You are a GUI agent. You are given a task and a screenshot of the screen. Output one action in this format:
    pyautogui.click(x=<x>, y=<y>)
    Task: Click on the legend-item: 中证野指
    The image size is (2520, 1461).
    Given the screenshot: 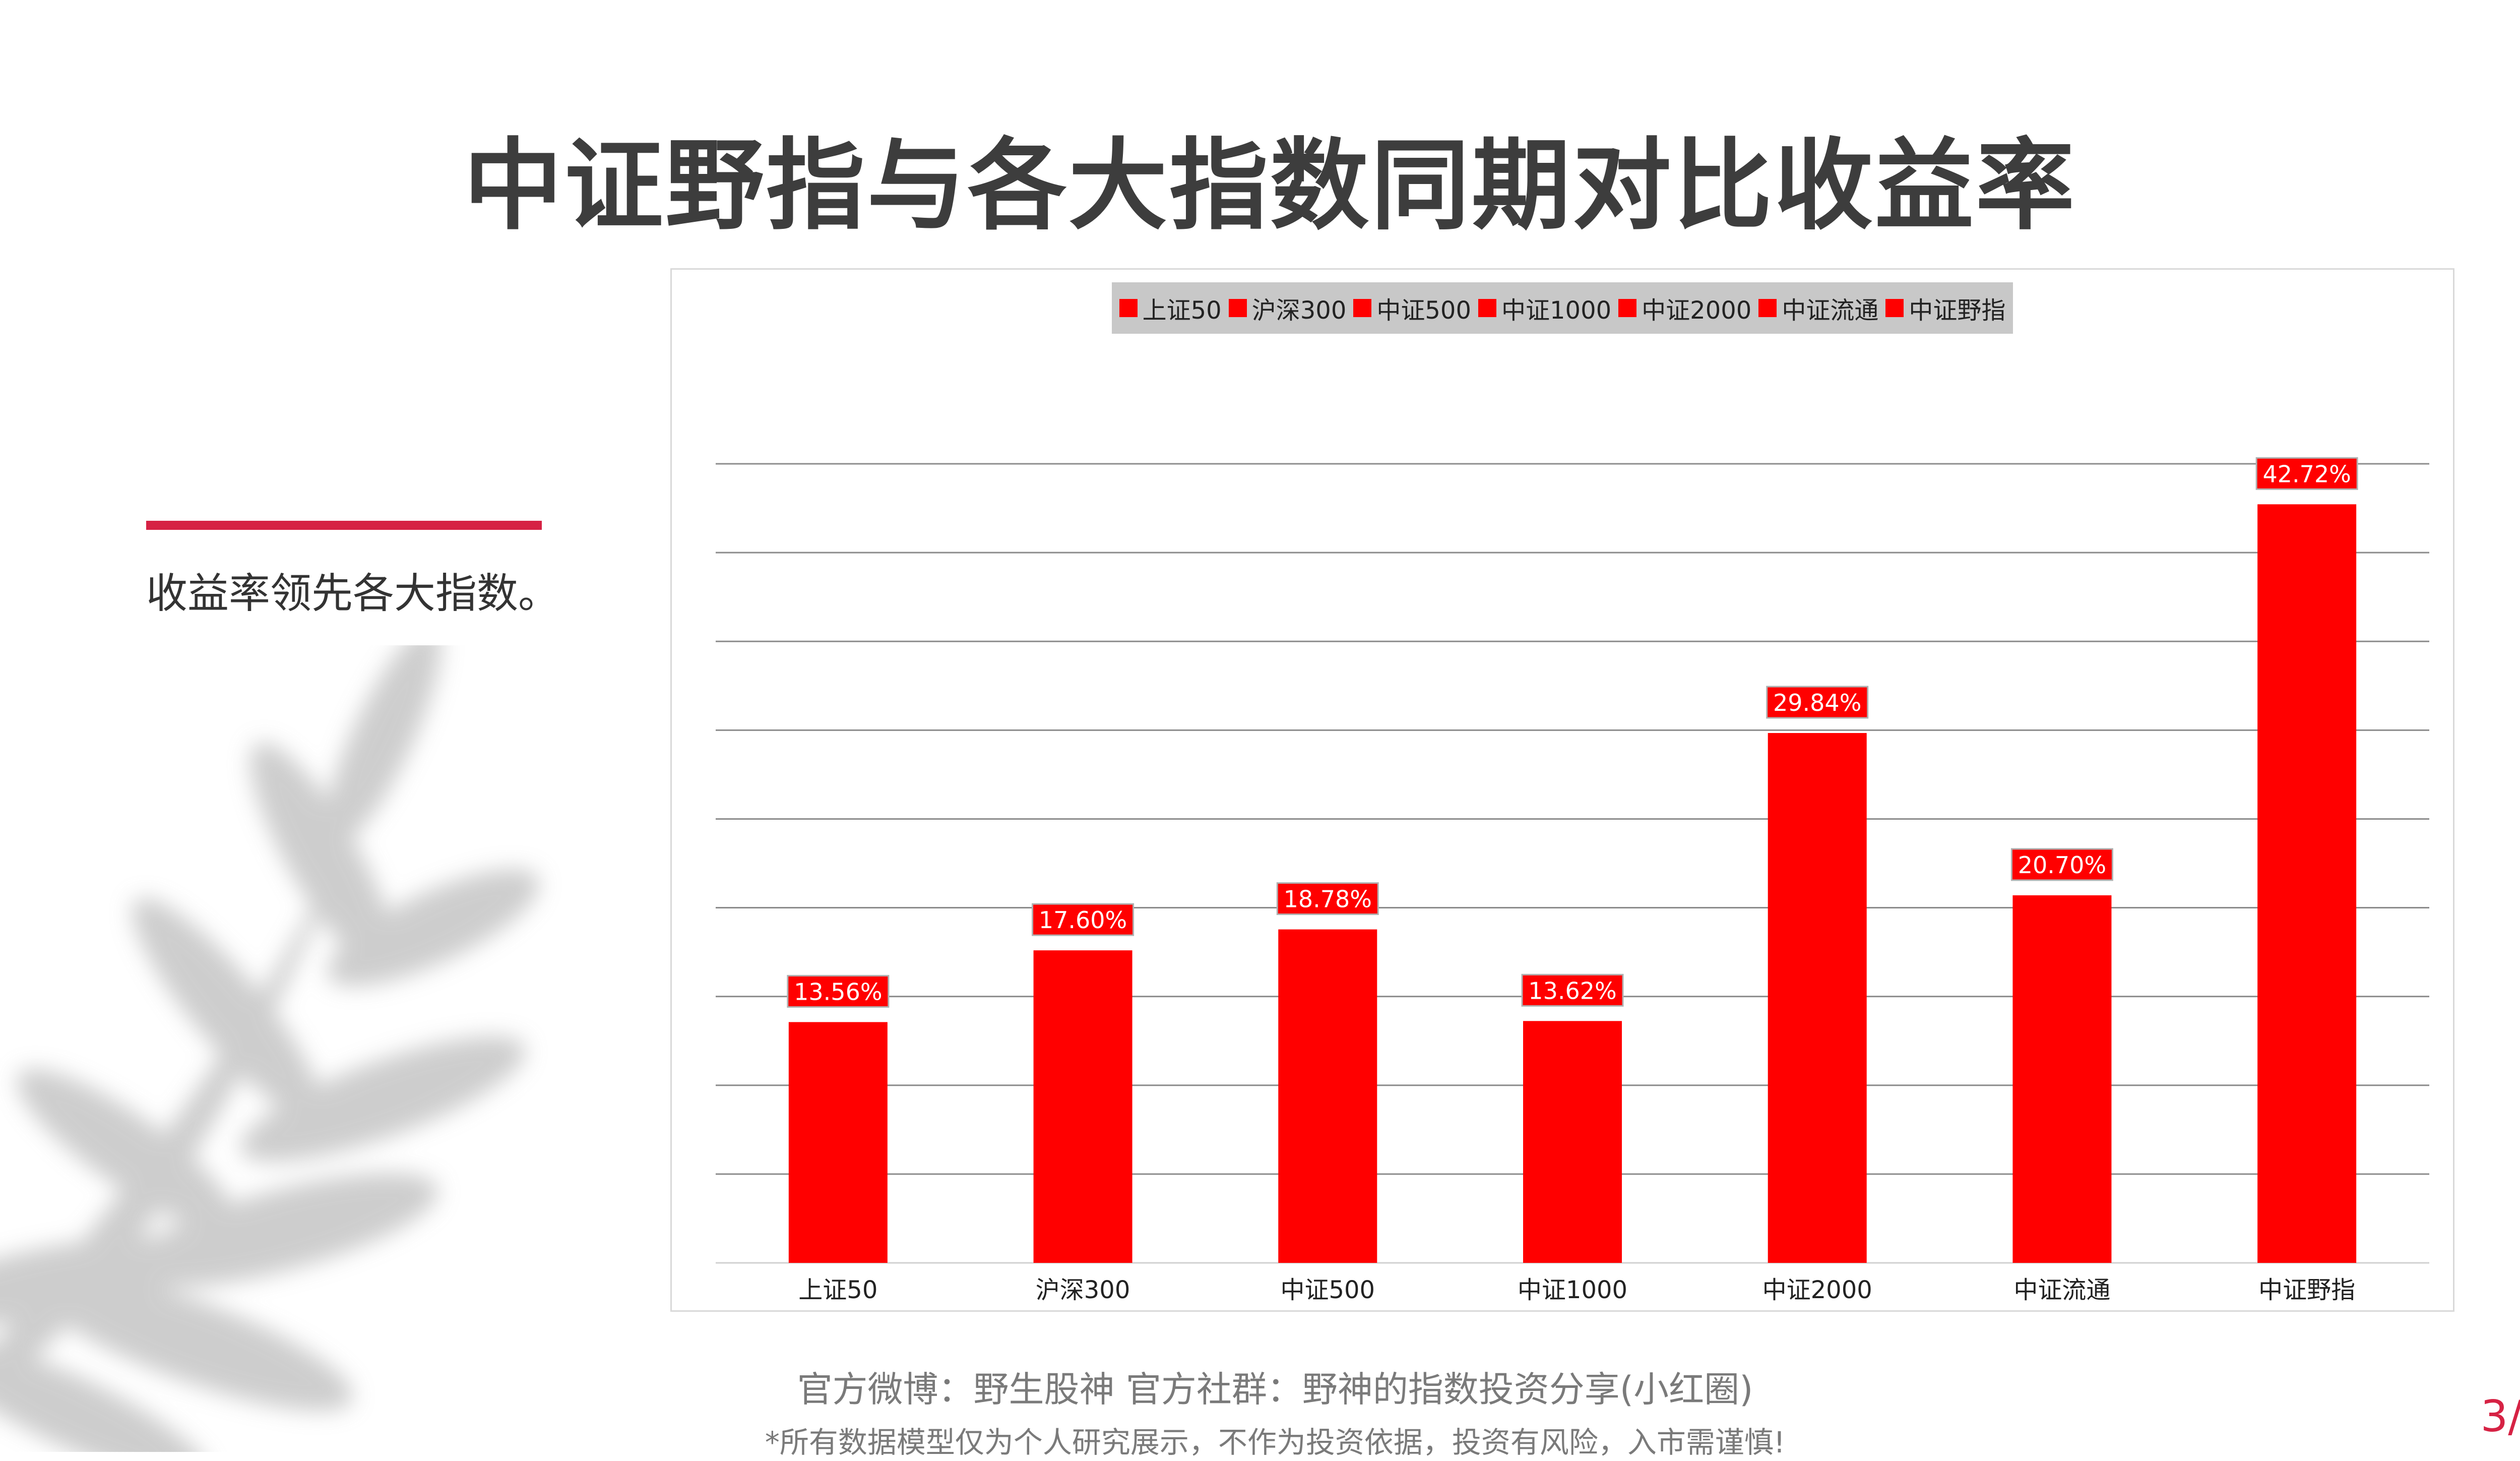 What is the action you would take?
    pyautogui.click(x=1945, y=308)
    